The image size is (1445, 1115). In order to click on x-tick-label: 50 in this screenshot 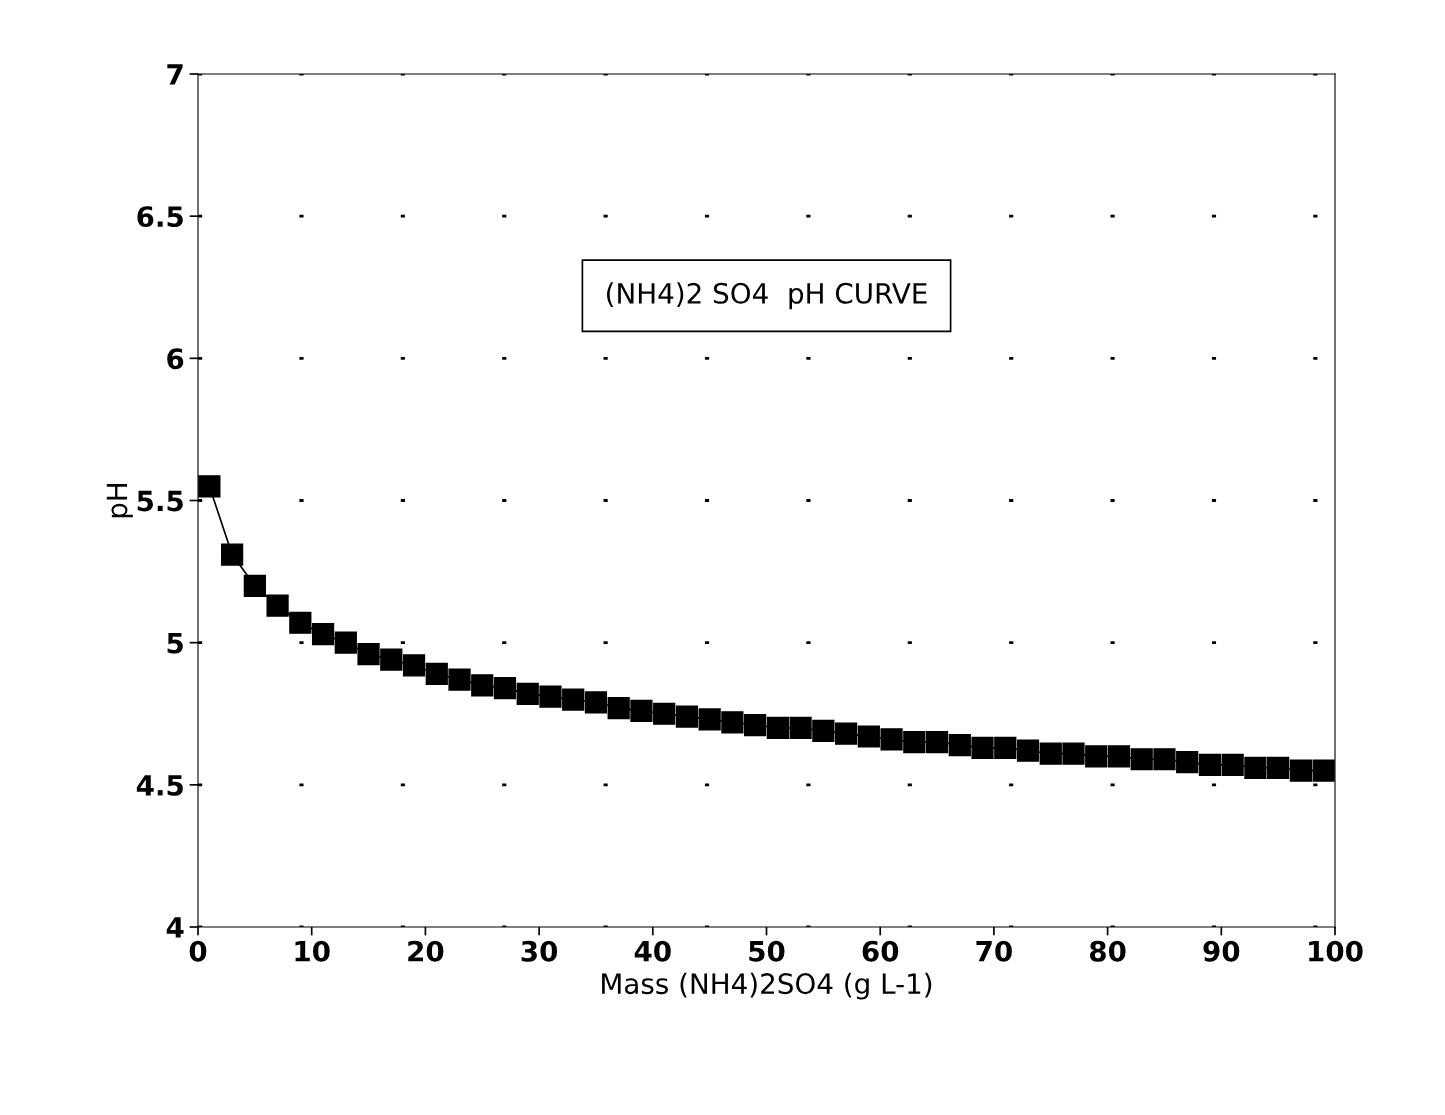, I will do `click(767, 951)`.